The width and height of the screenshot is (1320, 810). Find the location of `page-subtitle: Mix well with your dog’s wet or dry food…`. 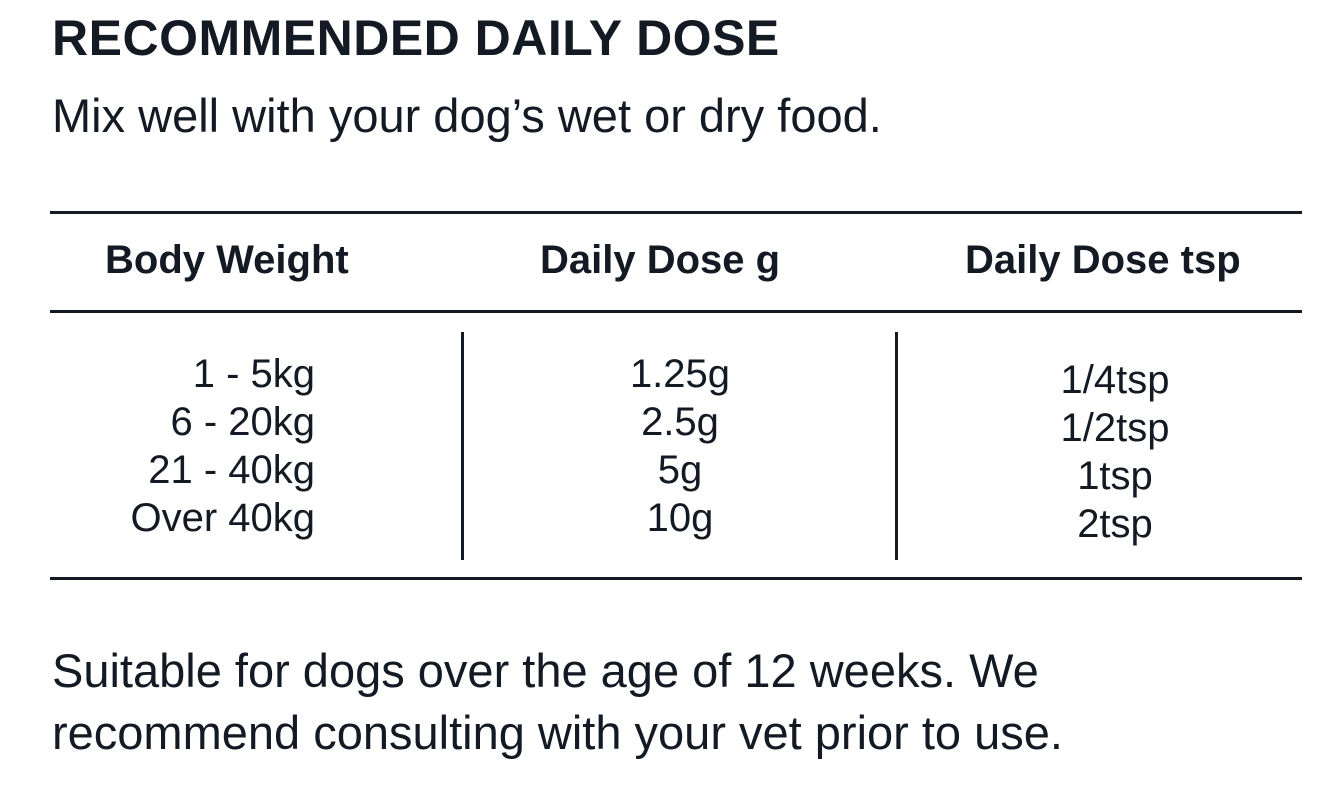

page-subtitle: Mix well with your dog’s wet or dry food… is located at coordinates (467, 115).